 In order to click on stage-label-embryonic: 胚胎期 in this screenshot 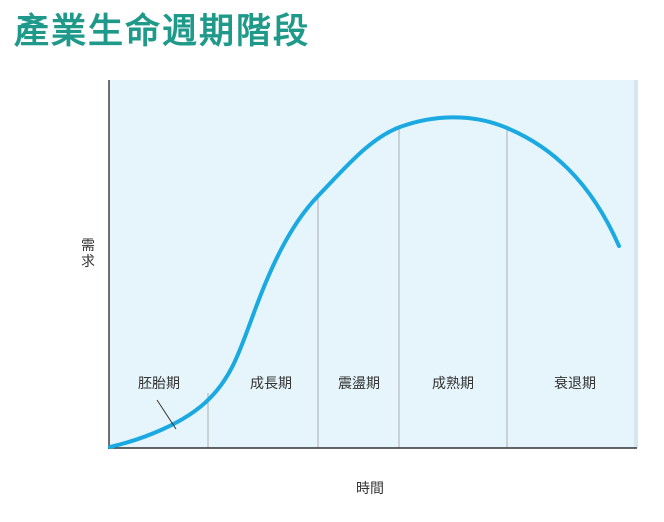, I will do `click(159, 384)`.